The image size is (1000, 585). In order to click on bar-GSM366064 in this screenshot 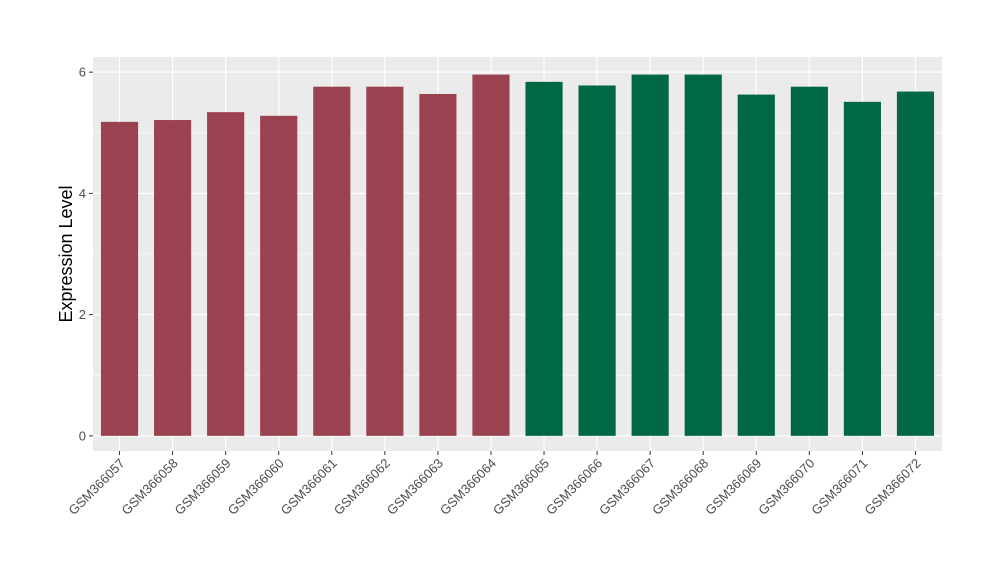, I will do `click(491, 255)`.